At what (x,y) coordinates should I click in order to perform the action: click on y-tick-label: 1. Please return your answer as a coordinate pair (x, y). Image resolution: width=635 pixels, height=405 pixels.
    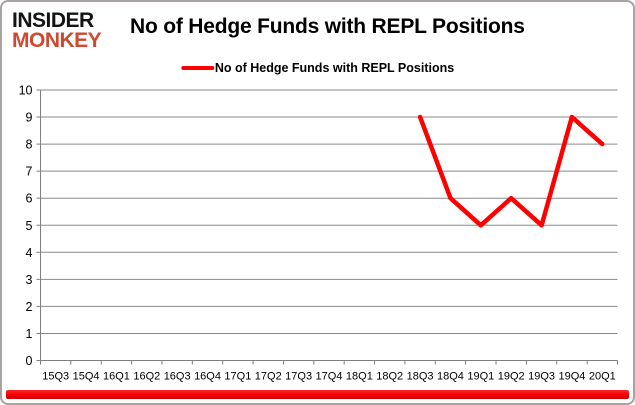
    Looking at the image, I should click on (29, 334).